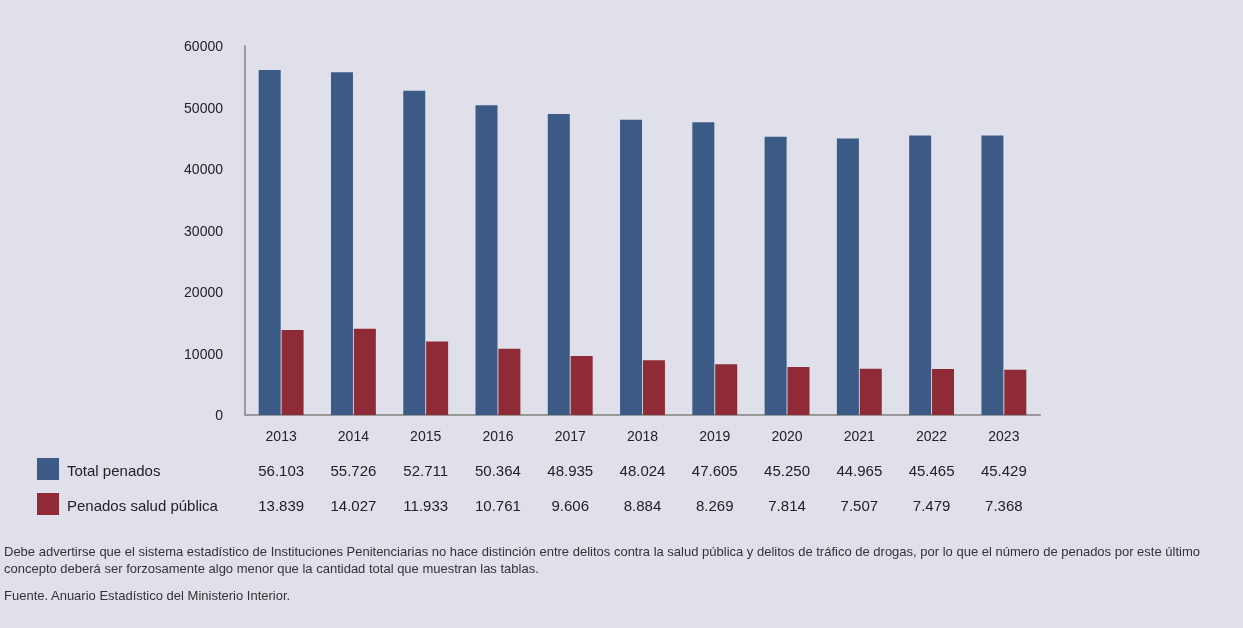 This screenshot has height=628, width=1243. I want to click on x-tick-label: 2016, so click(498, 436).